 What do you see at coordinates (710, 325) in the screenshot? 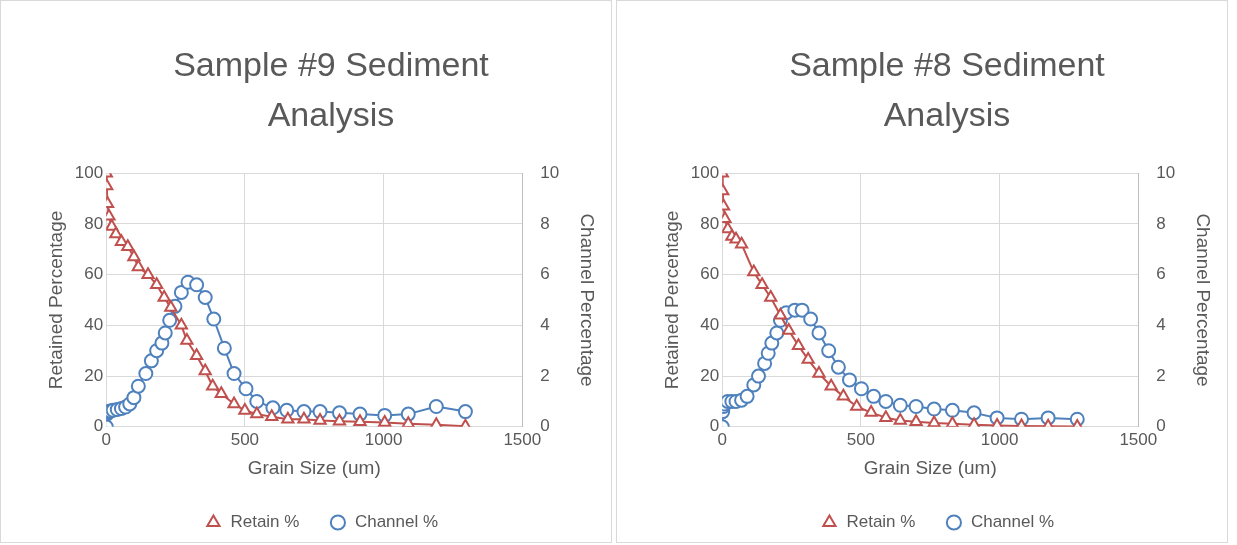
I see `y-tick-label: 40` at bounding box center [710, 325].